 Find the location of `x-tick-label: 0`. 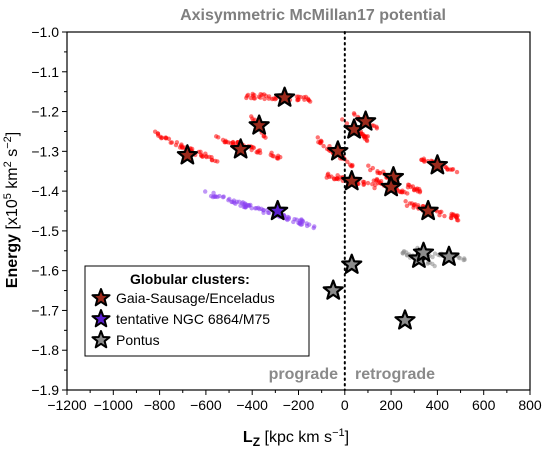

x-tick-label: 0 is located at coordinates (345, 405).